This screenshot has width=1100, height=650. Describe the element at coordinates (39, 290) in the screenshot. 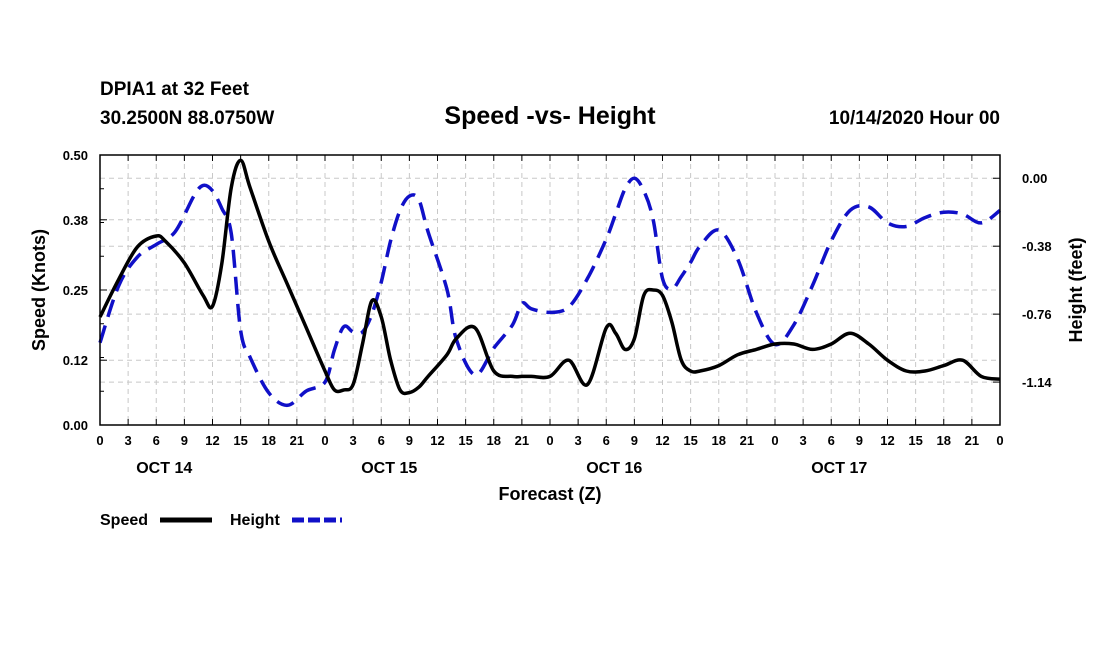

I see `left-axis-title: Speed (Knots)` at that location.